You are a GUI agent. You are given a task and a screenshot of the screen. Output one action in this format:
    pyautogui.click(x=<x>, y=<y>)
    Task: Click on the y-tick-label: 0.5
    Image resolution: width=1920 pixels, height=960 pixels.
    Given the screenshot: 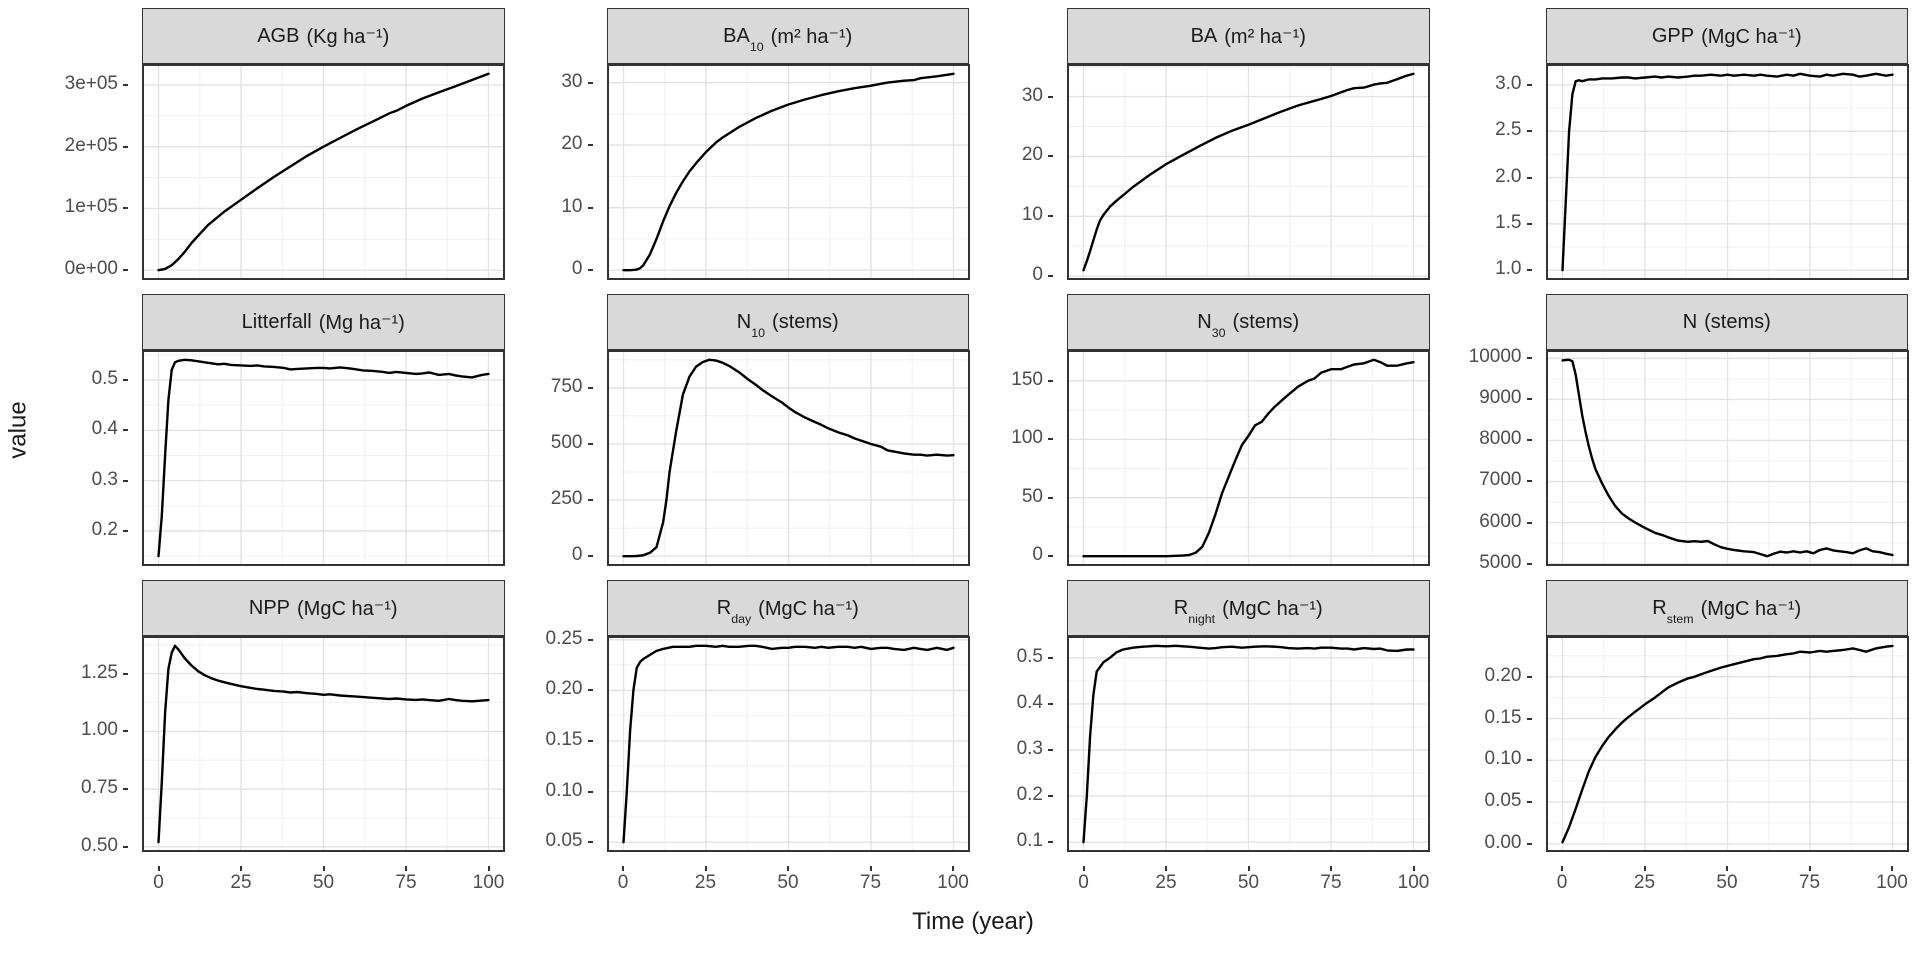 What is the action you would take?
    pyautogui.click(x=1029, y=656)
    